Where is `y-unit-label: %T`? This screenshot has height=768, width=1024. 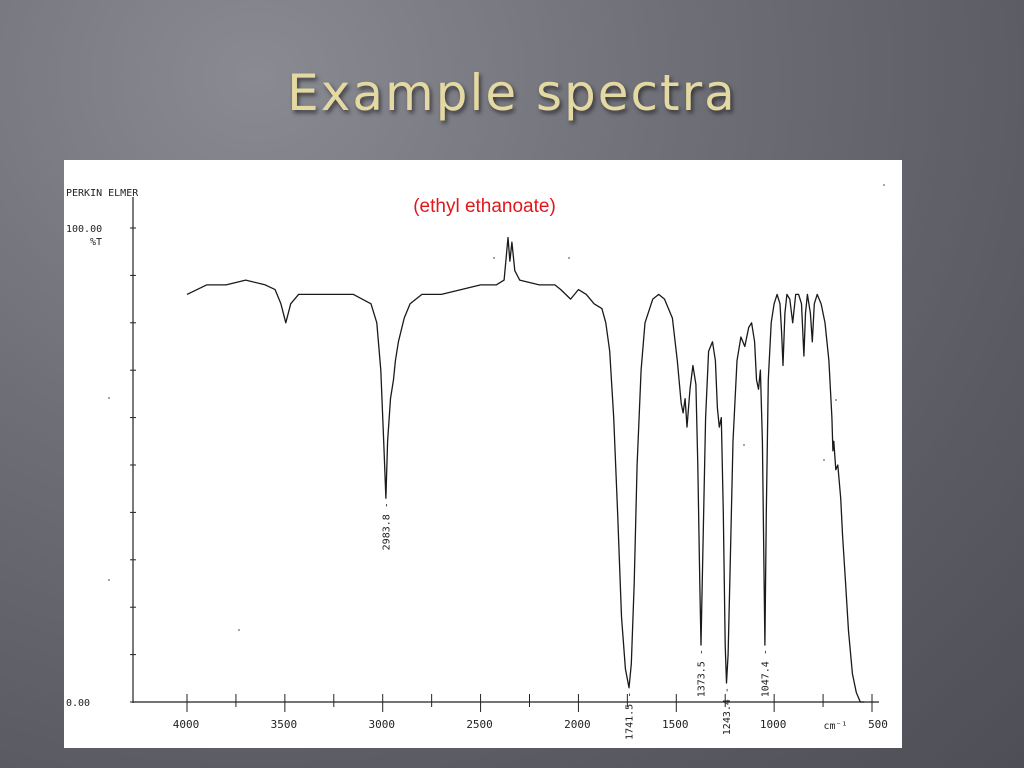 y-unit-label: %T is located at coordinates (96, 242).